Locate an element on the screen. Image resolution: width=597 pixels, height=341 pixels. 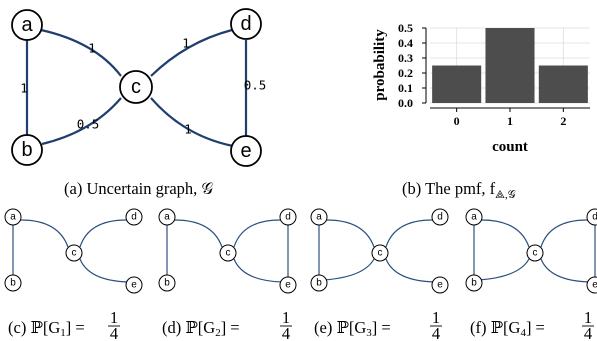
node-c-label: c is located at coordinates (136, 87).